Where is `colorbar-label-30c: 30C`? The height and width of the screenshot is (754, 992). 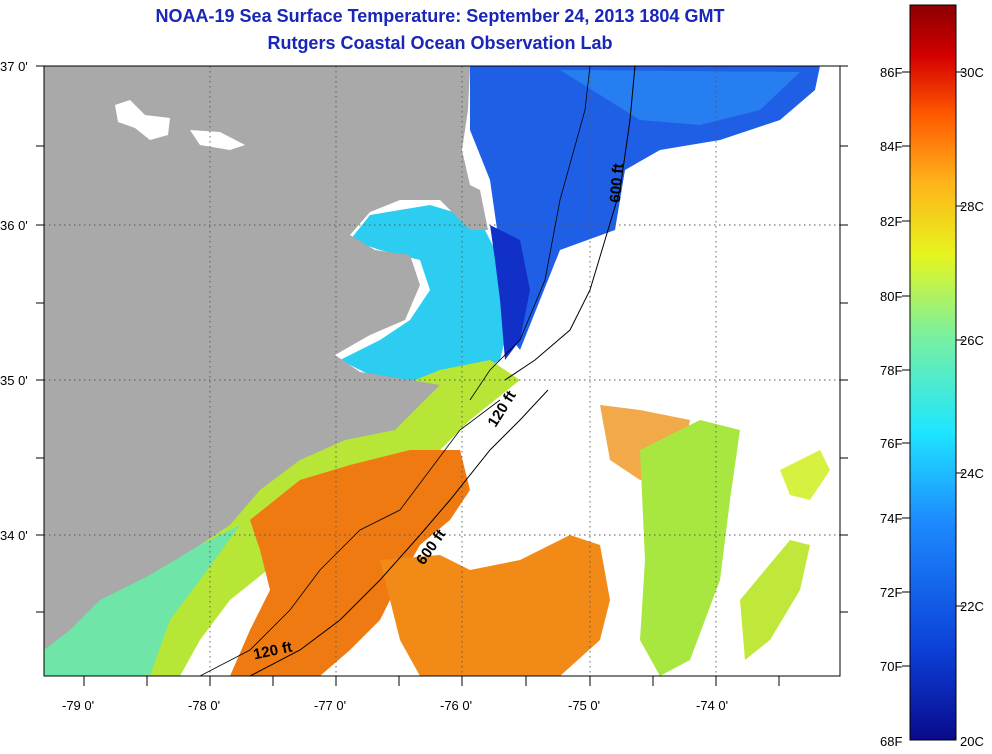
colorbar-label-30c: 30C is located at coordinates (972, 72).